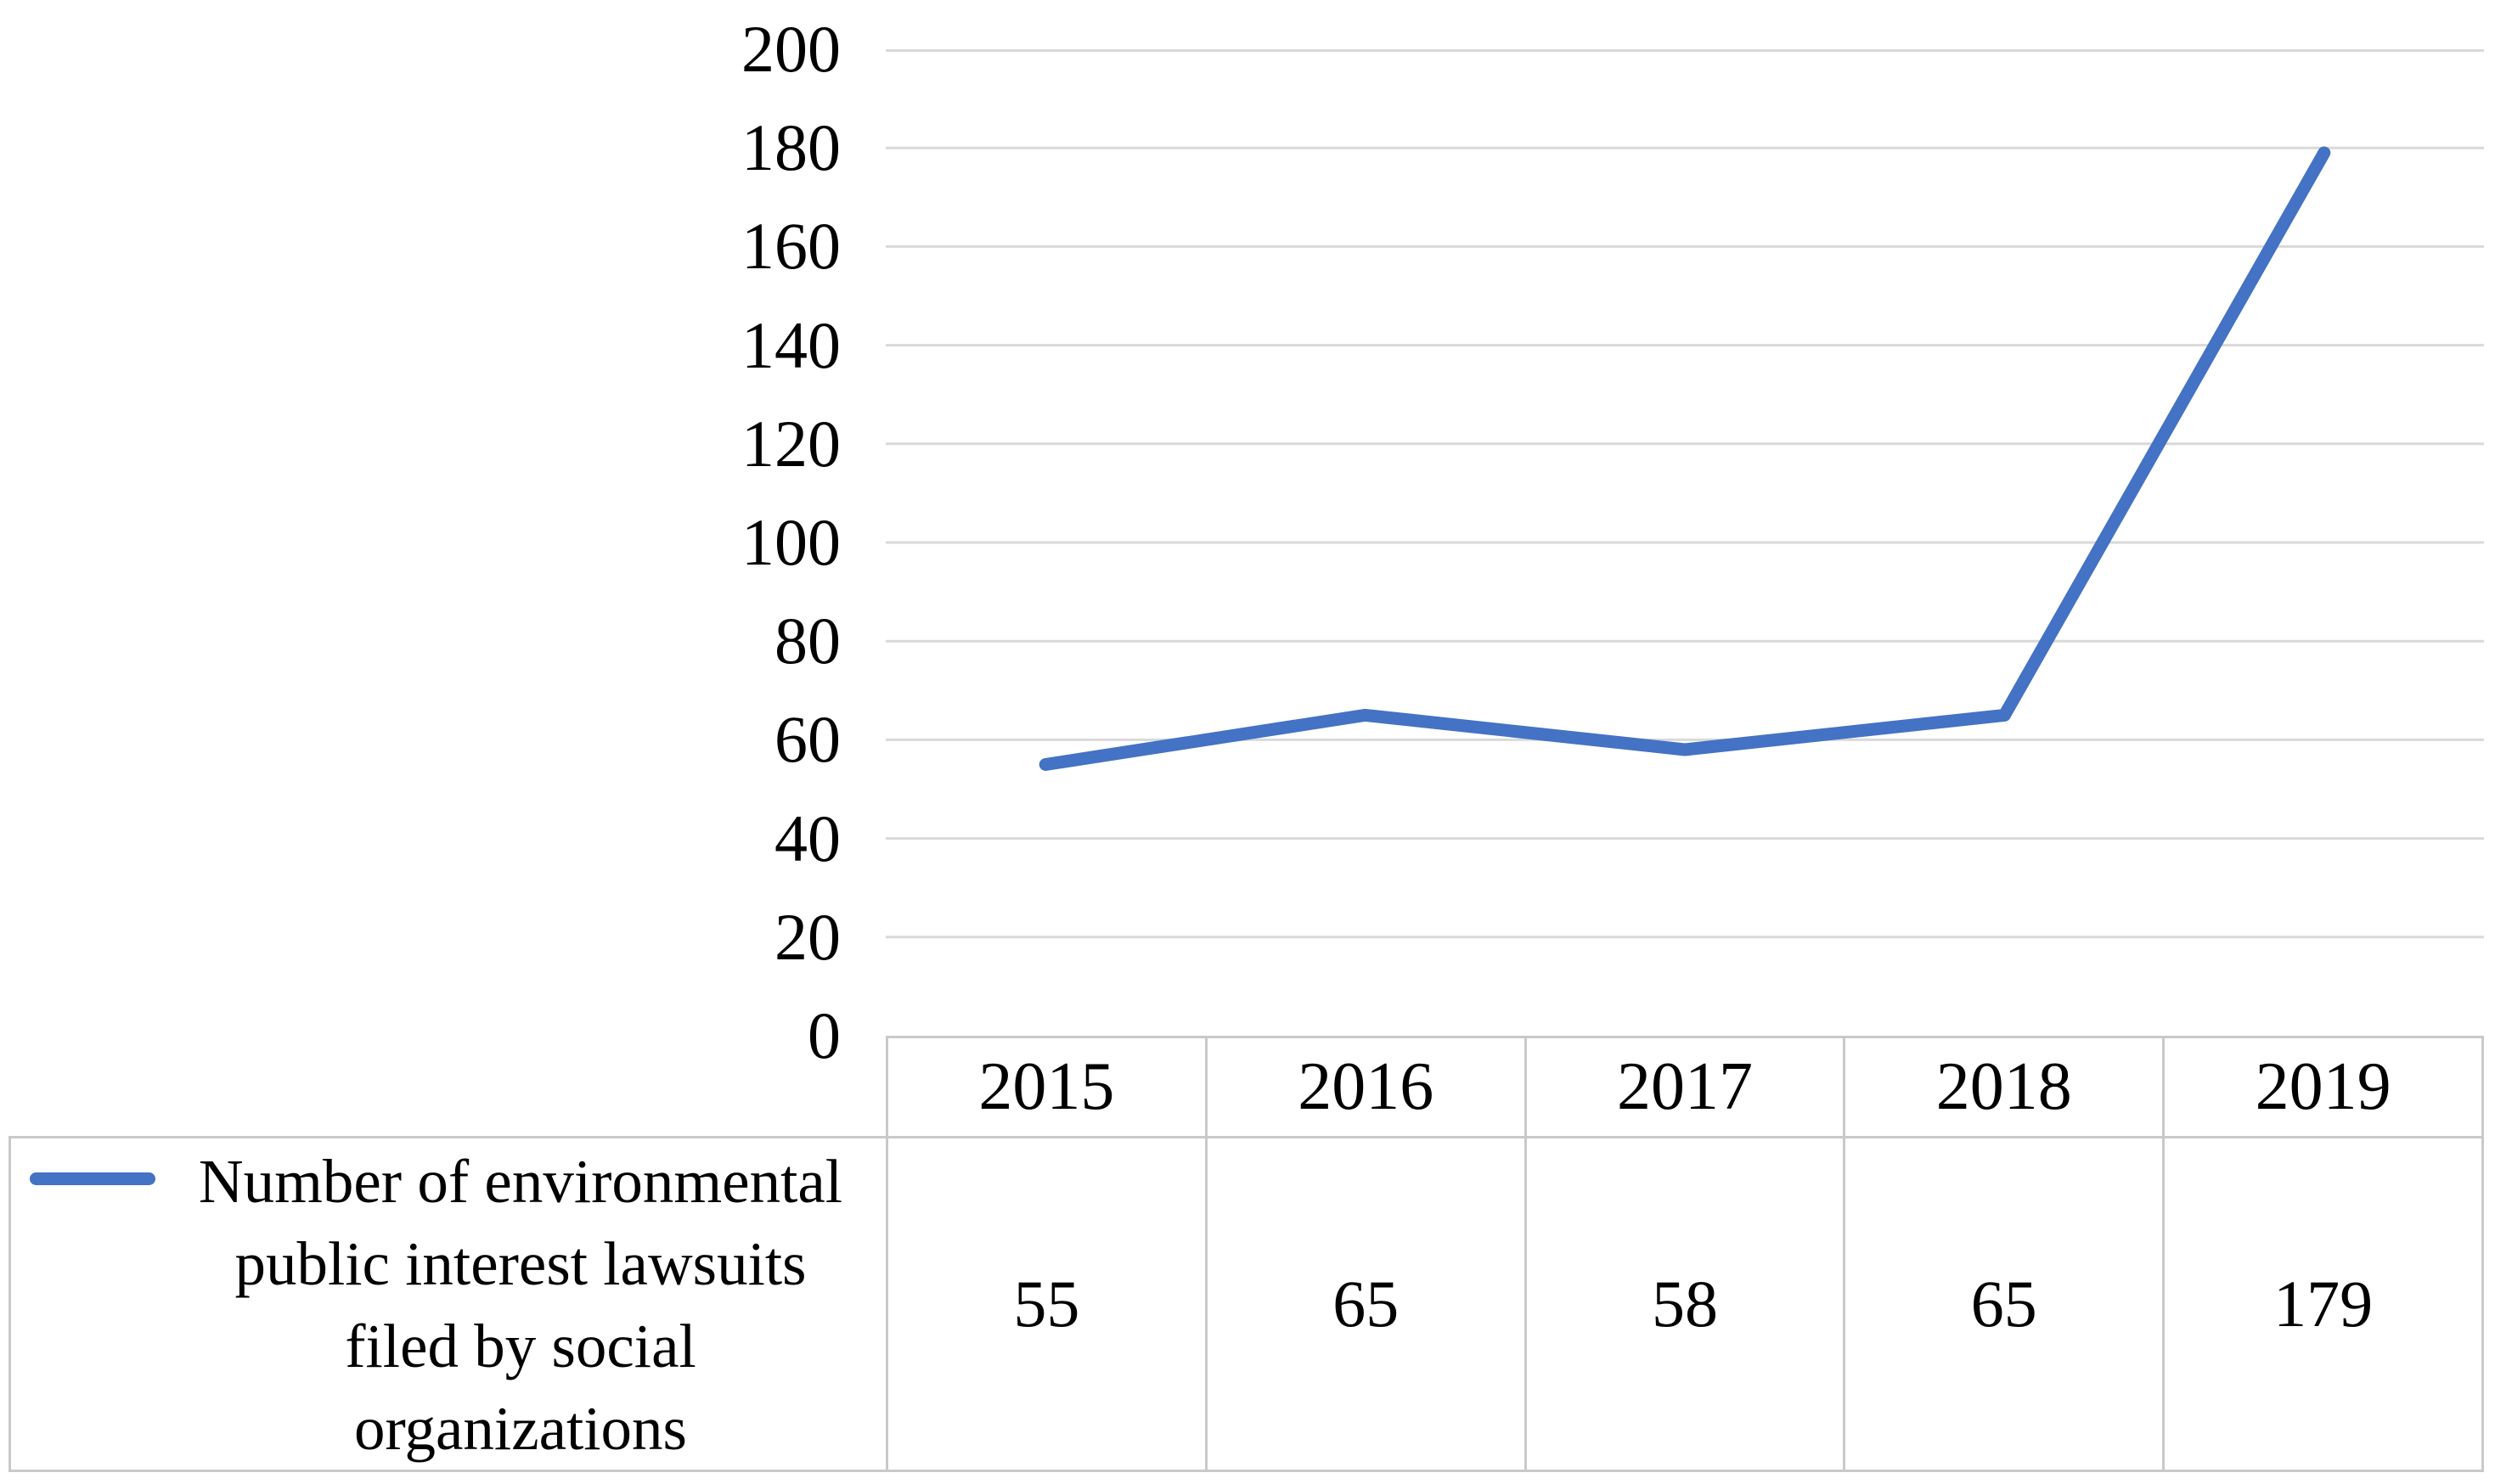 The image size is (2495, 1484). Describe the element at coordinates (93, 1178) in the screenshot. I see `legend-line-marker-icon` at that location.